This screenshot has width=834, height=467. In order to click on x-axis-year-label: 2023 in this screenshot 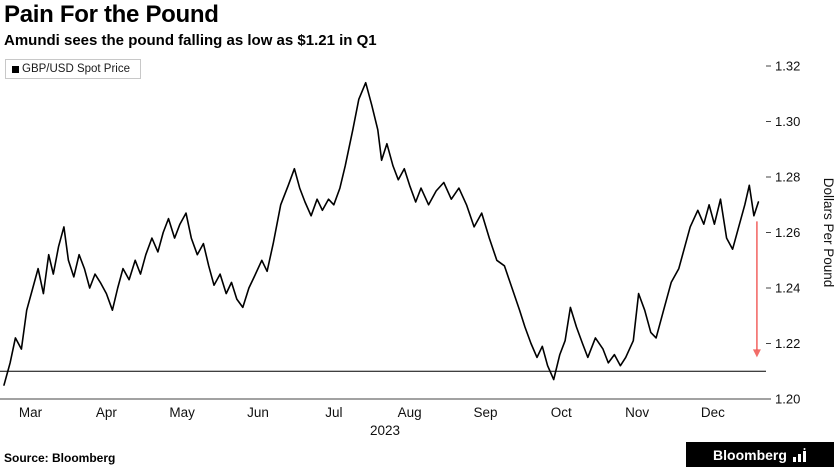, I will do `click(385, 430)`.